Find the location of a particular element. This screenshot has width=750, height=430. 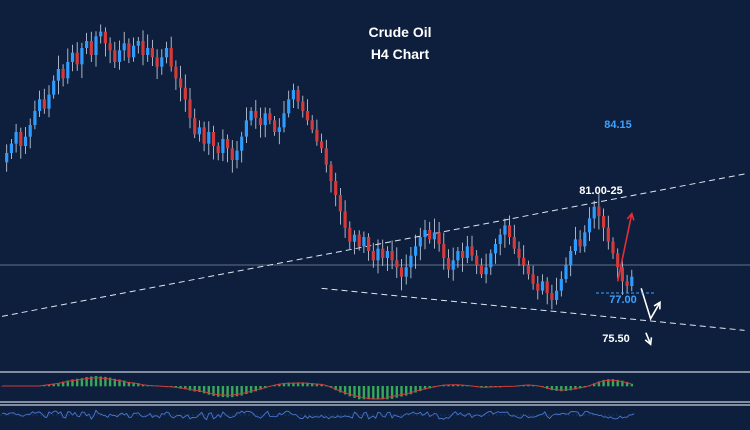

oscillator-line is located at coordinates (318, 415).